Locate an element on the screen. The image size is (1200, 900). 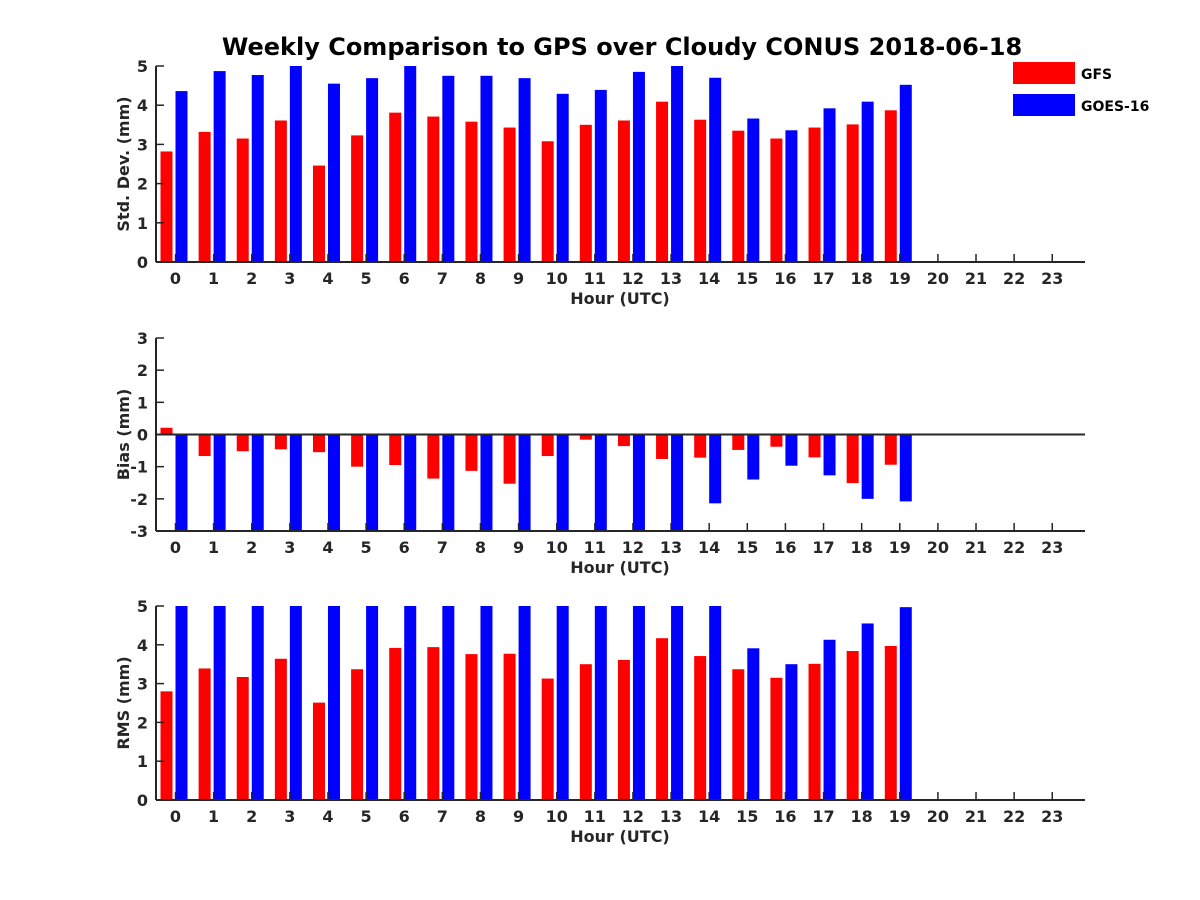
x-tick-label: 4 is located at coordinates (327, 547).